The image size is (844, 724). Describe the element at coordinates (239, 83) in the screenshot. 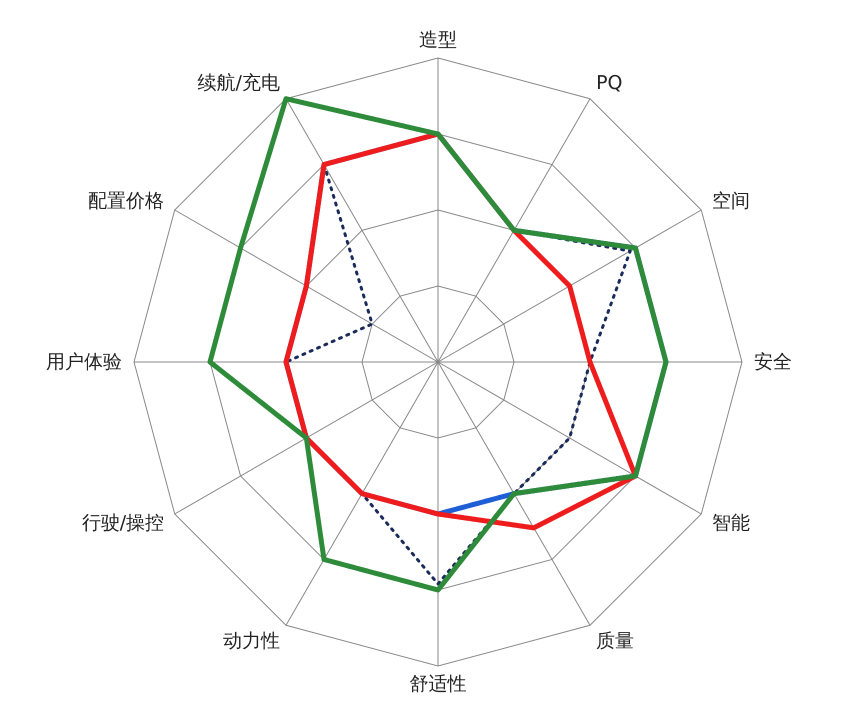

I see `spoke-label: 续航/充电` at that location.